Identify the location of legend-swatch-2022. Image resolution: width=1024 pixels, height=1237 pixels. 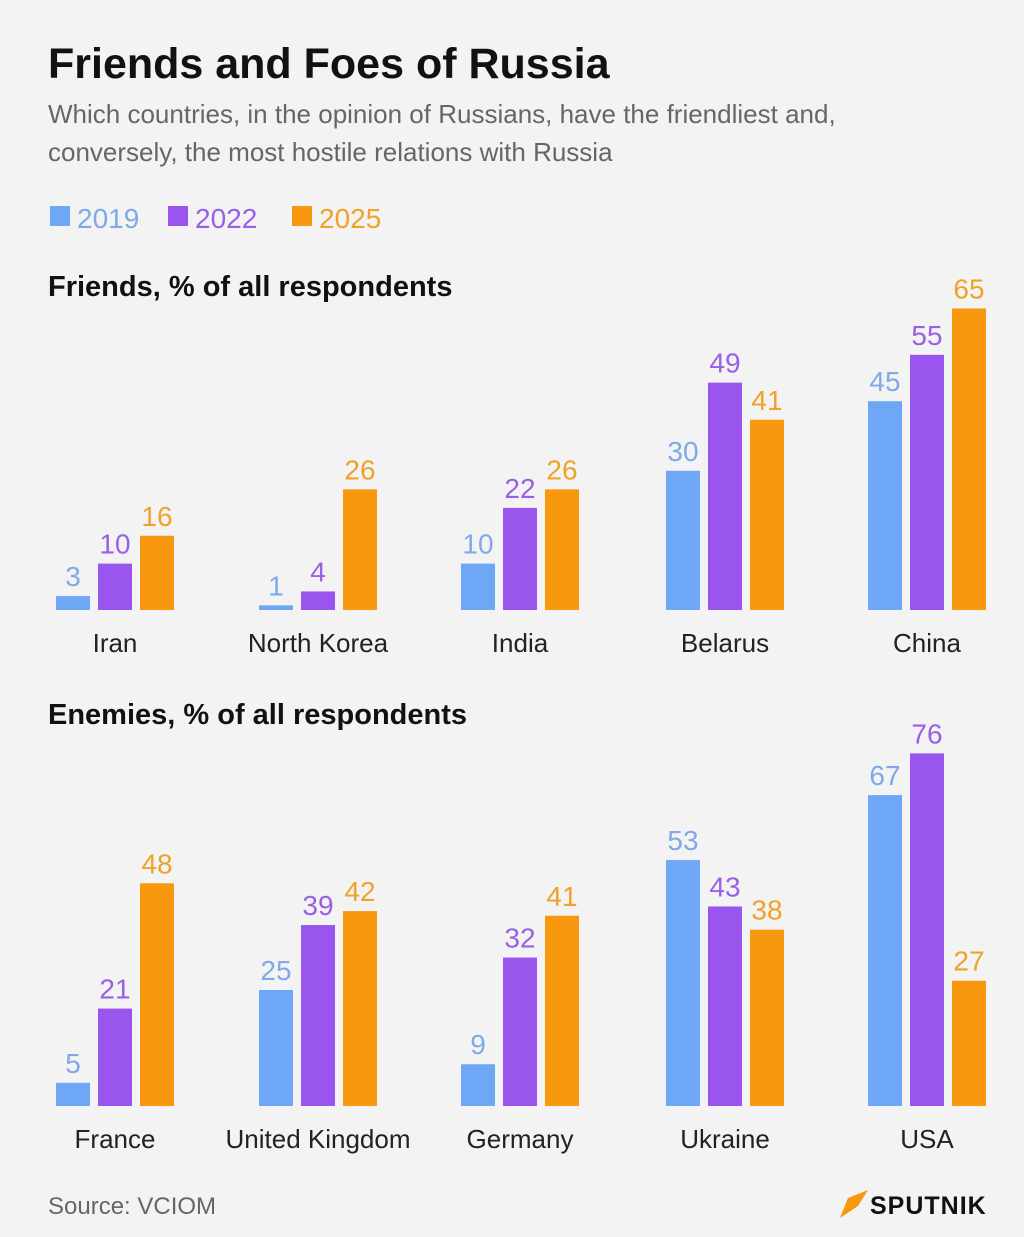
(178, 216).